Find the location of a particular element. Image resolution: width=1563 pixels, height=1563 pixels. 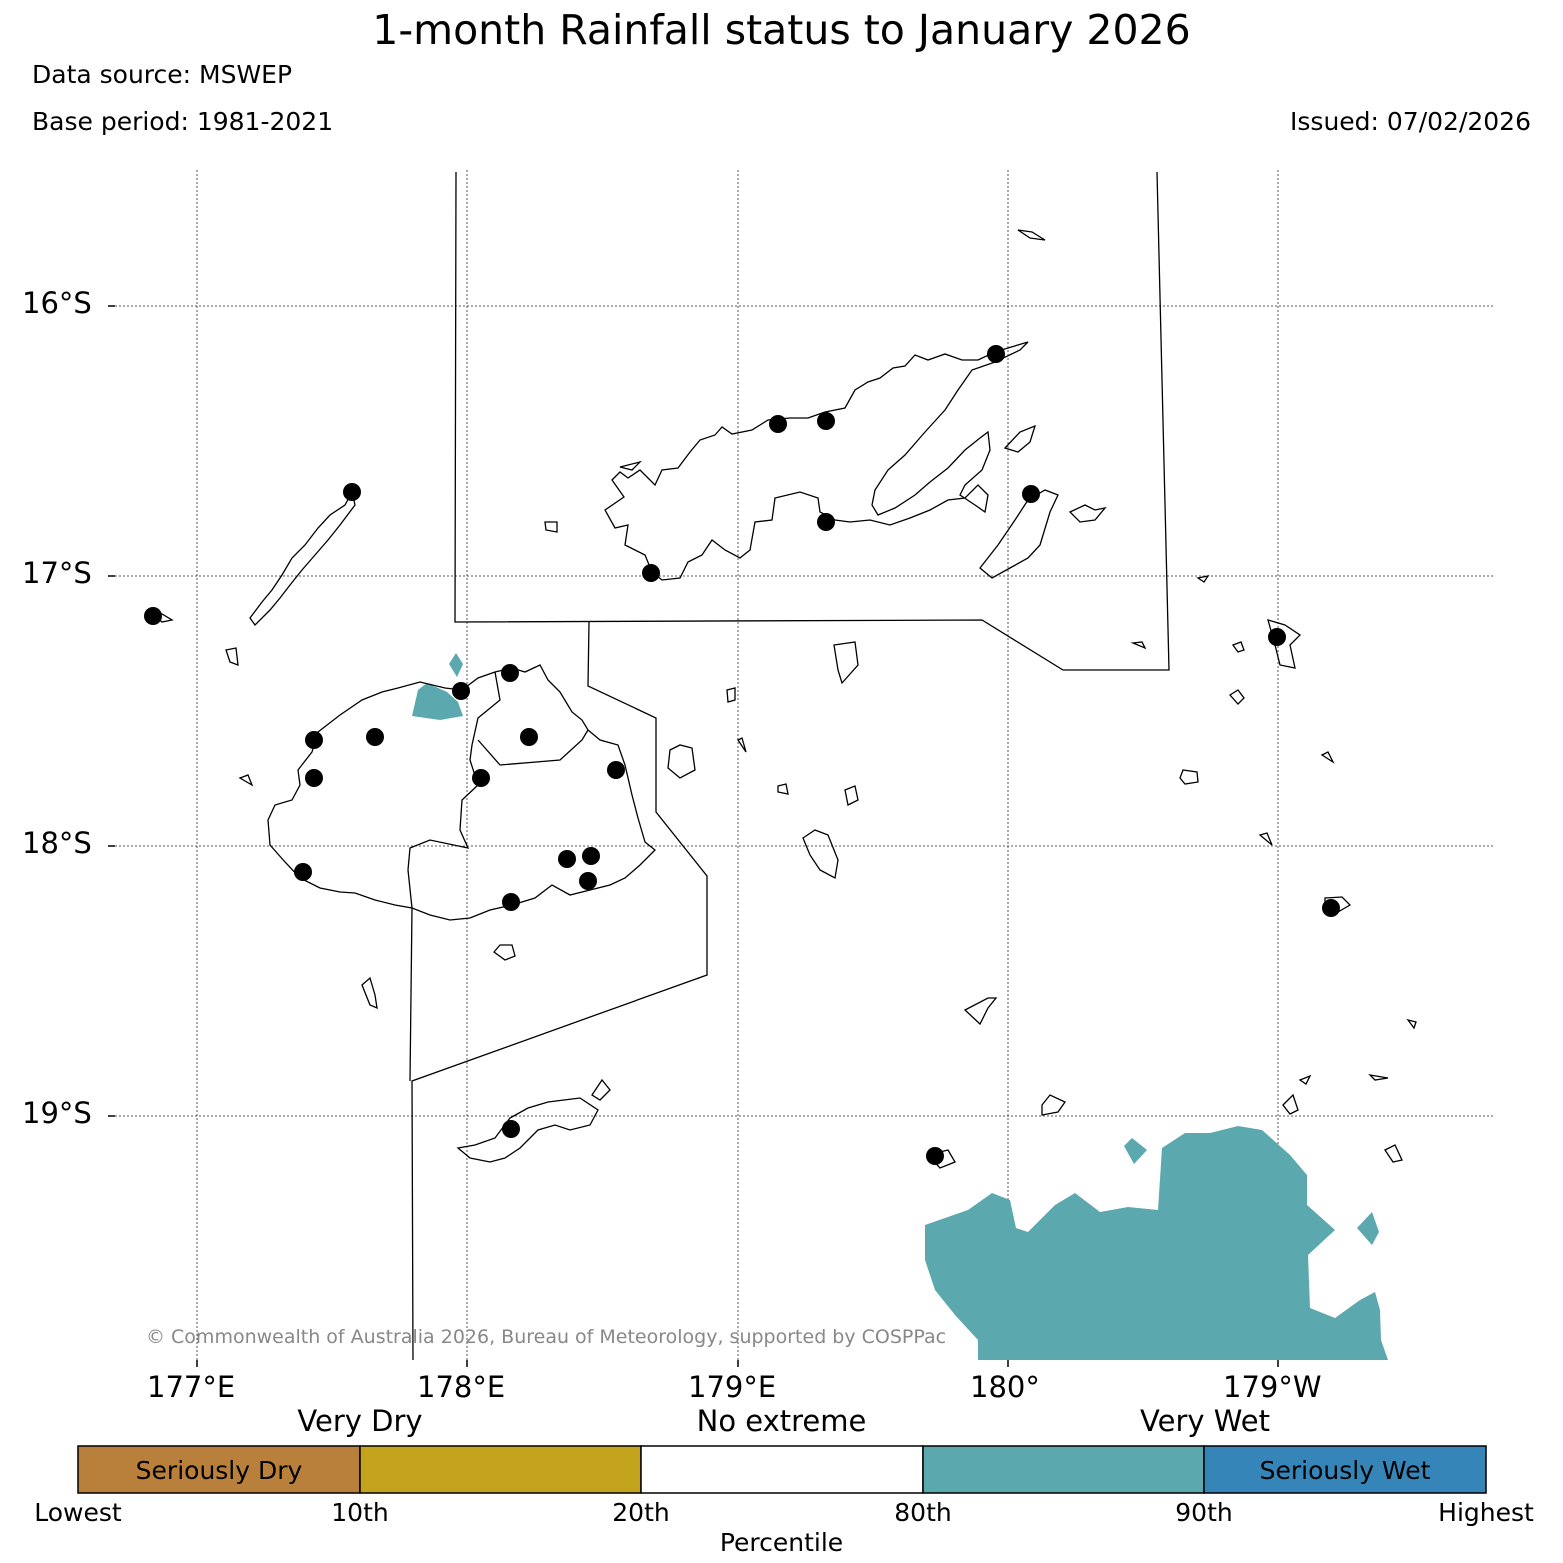

legend-box-very-wet is located at coordinates (1063, 1469).